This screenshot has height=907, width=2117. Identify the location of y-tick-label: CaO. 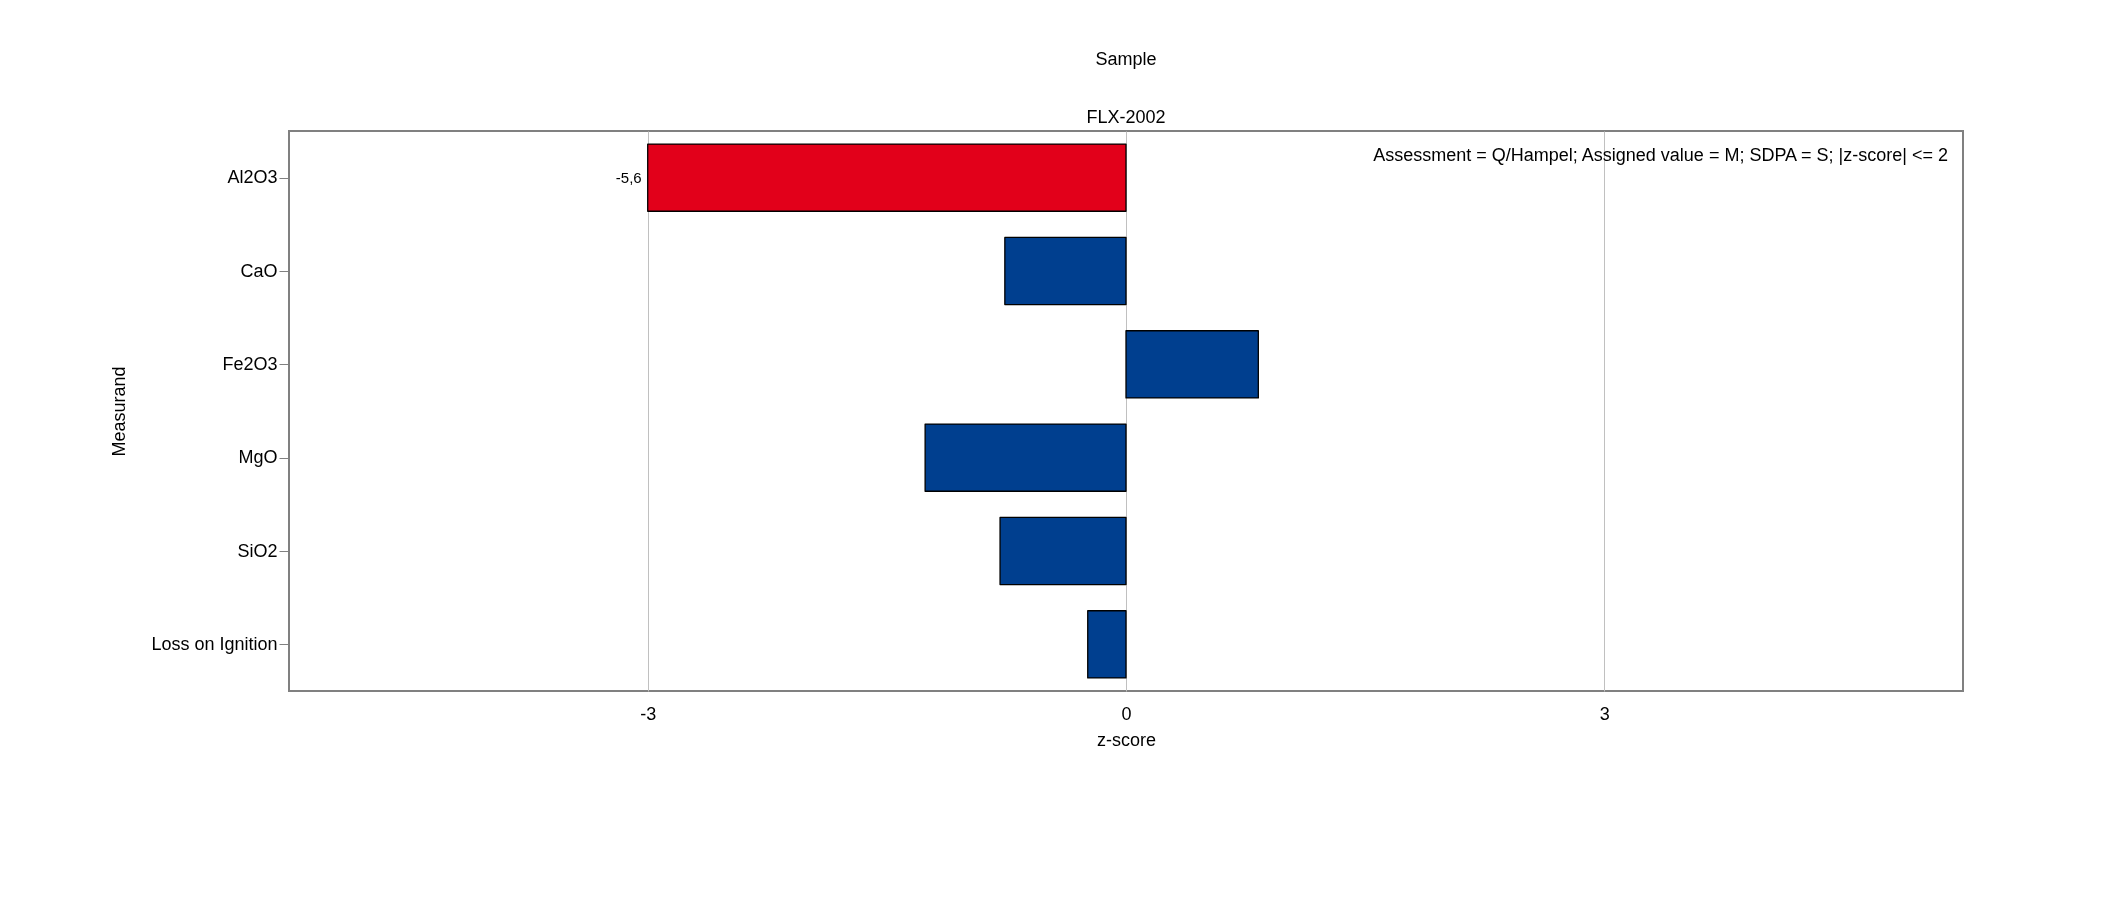
(259, 270).